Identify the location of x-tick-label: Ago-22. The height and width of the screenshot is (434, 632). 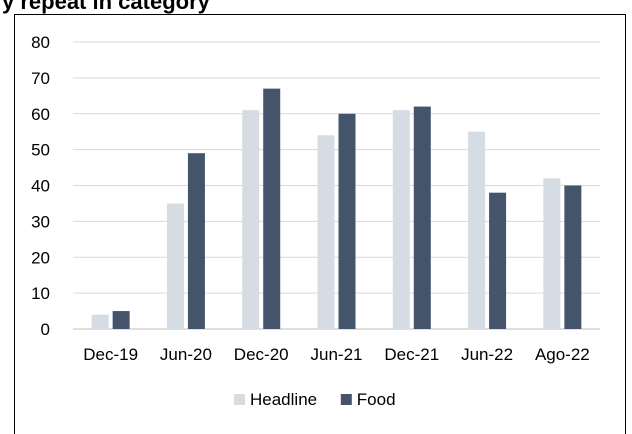
(562, 354).